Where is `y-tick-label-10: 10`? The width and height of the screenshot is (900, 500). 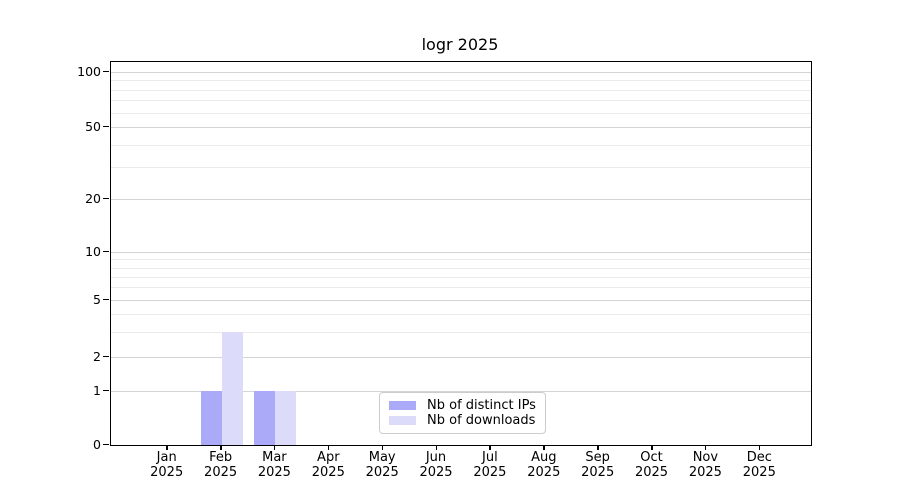 y-tick-label-10: 10 is located at coordinates (93, 251).